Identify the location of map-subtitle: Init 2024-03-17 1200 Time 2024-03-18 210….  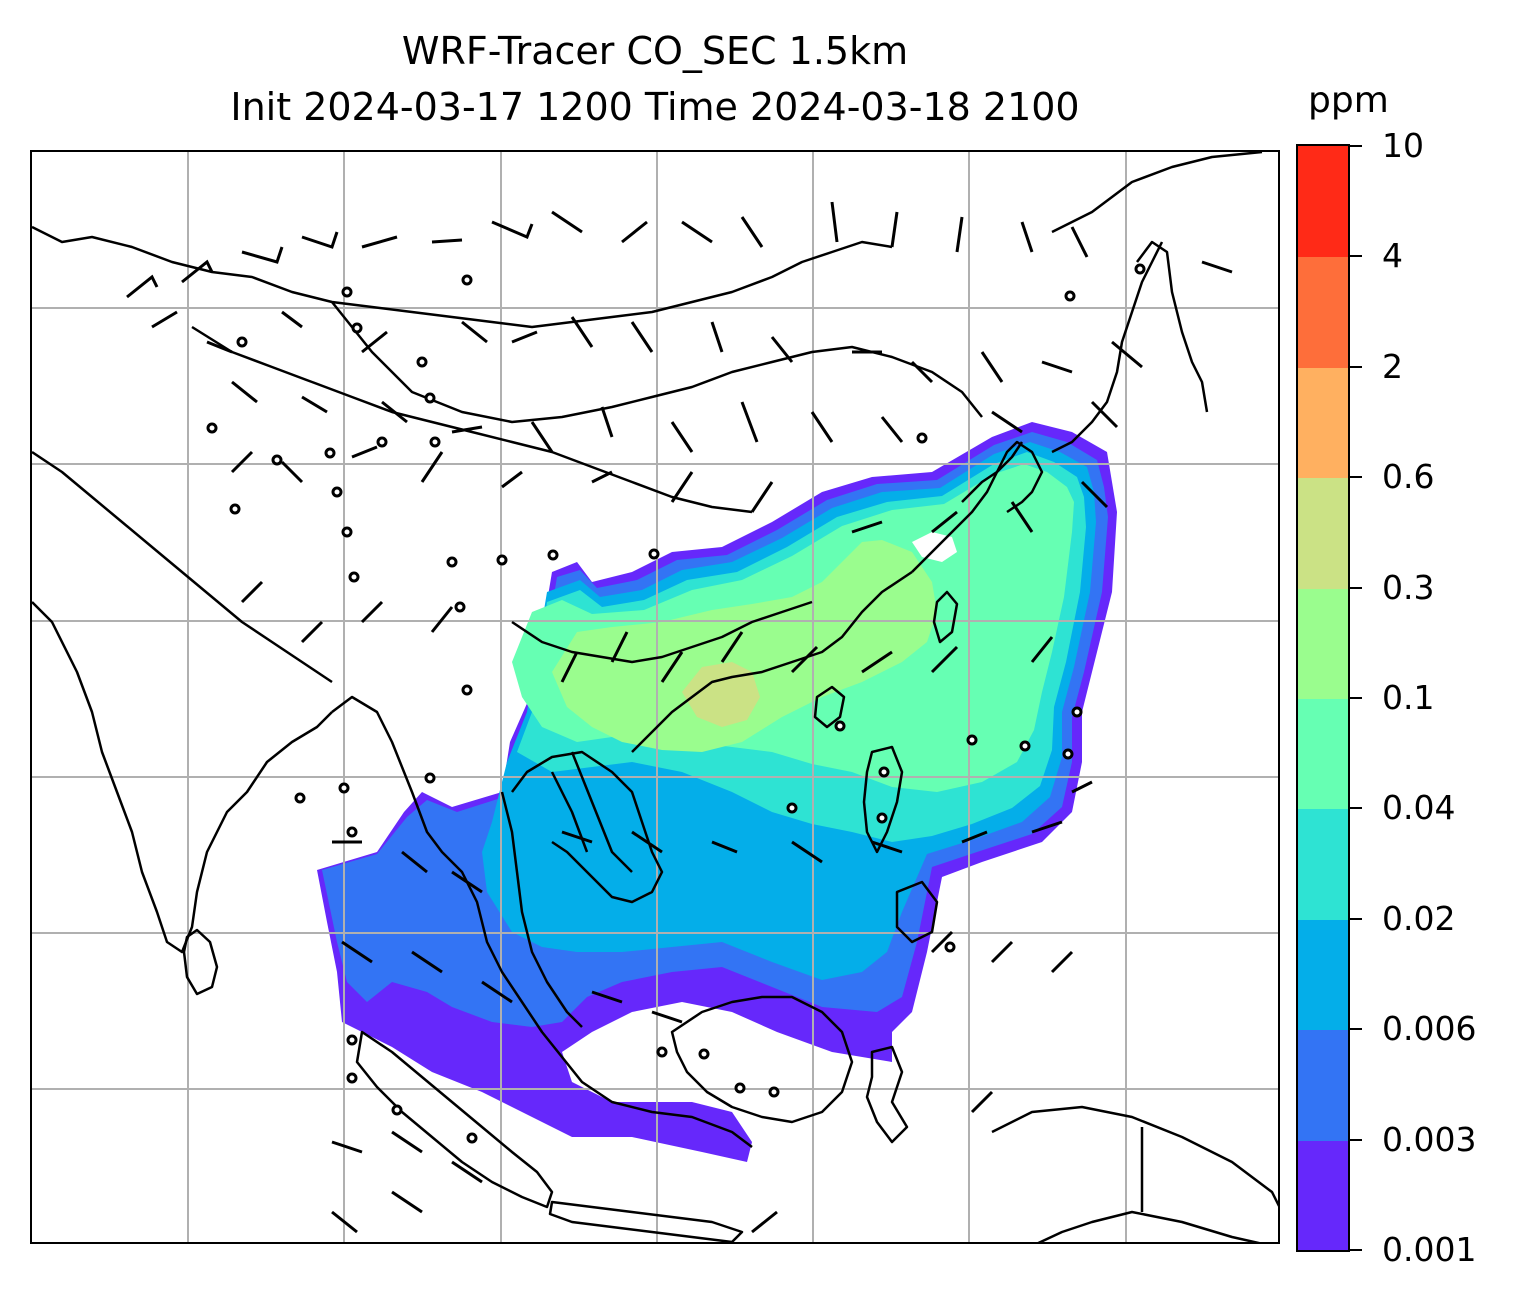
(655, 107).